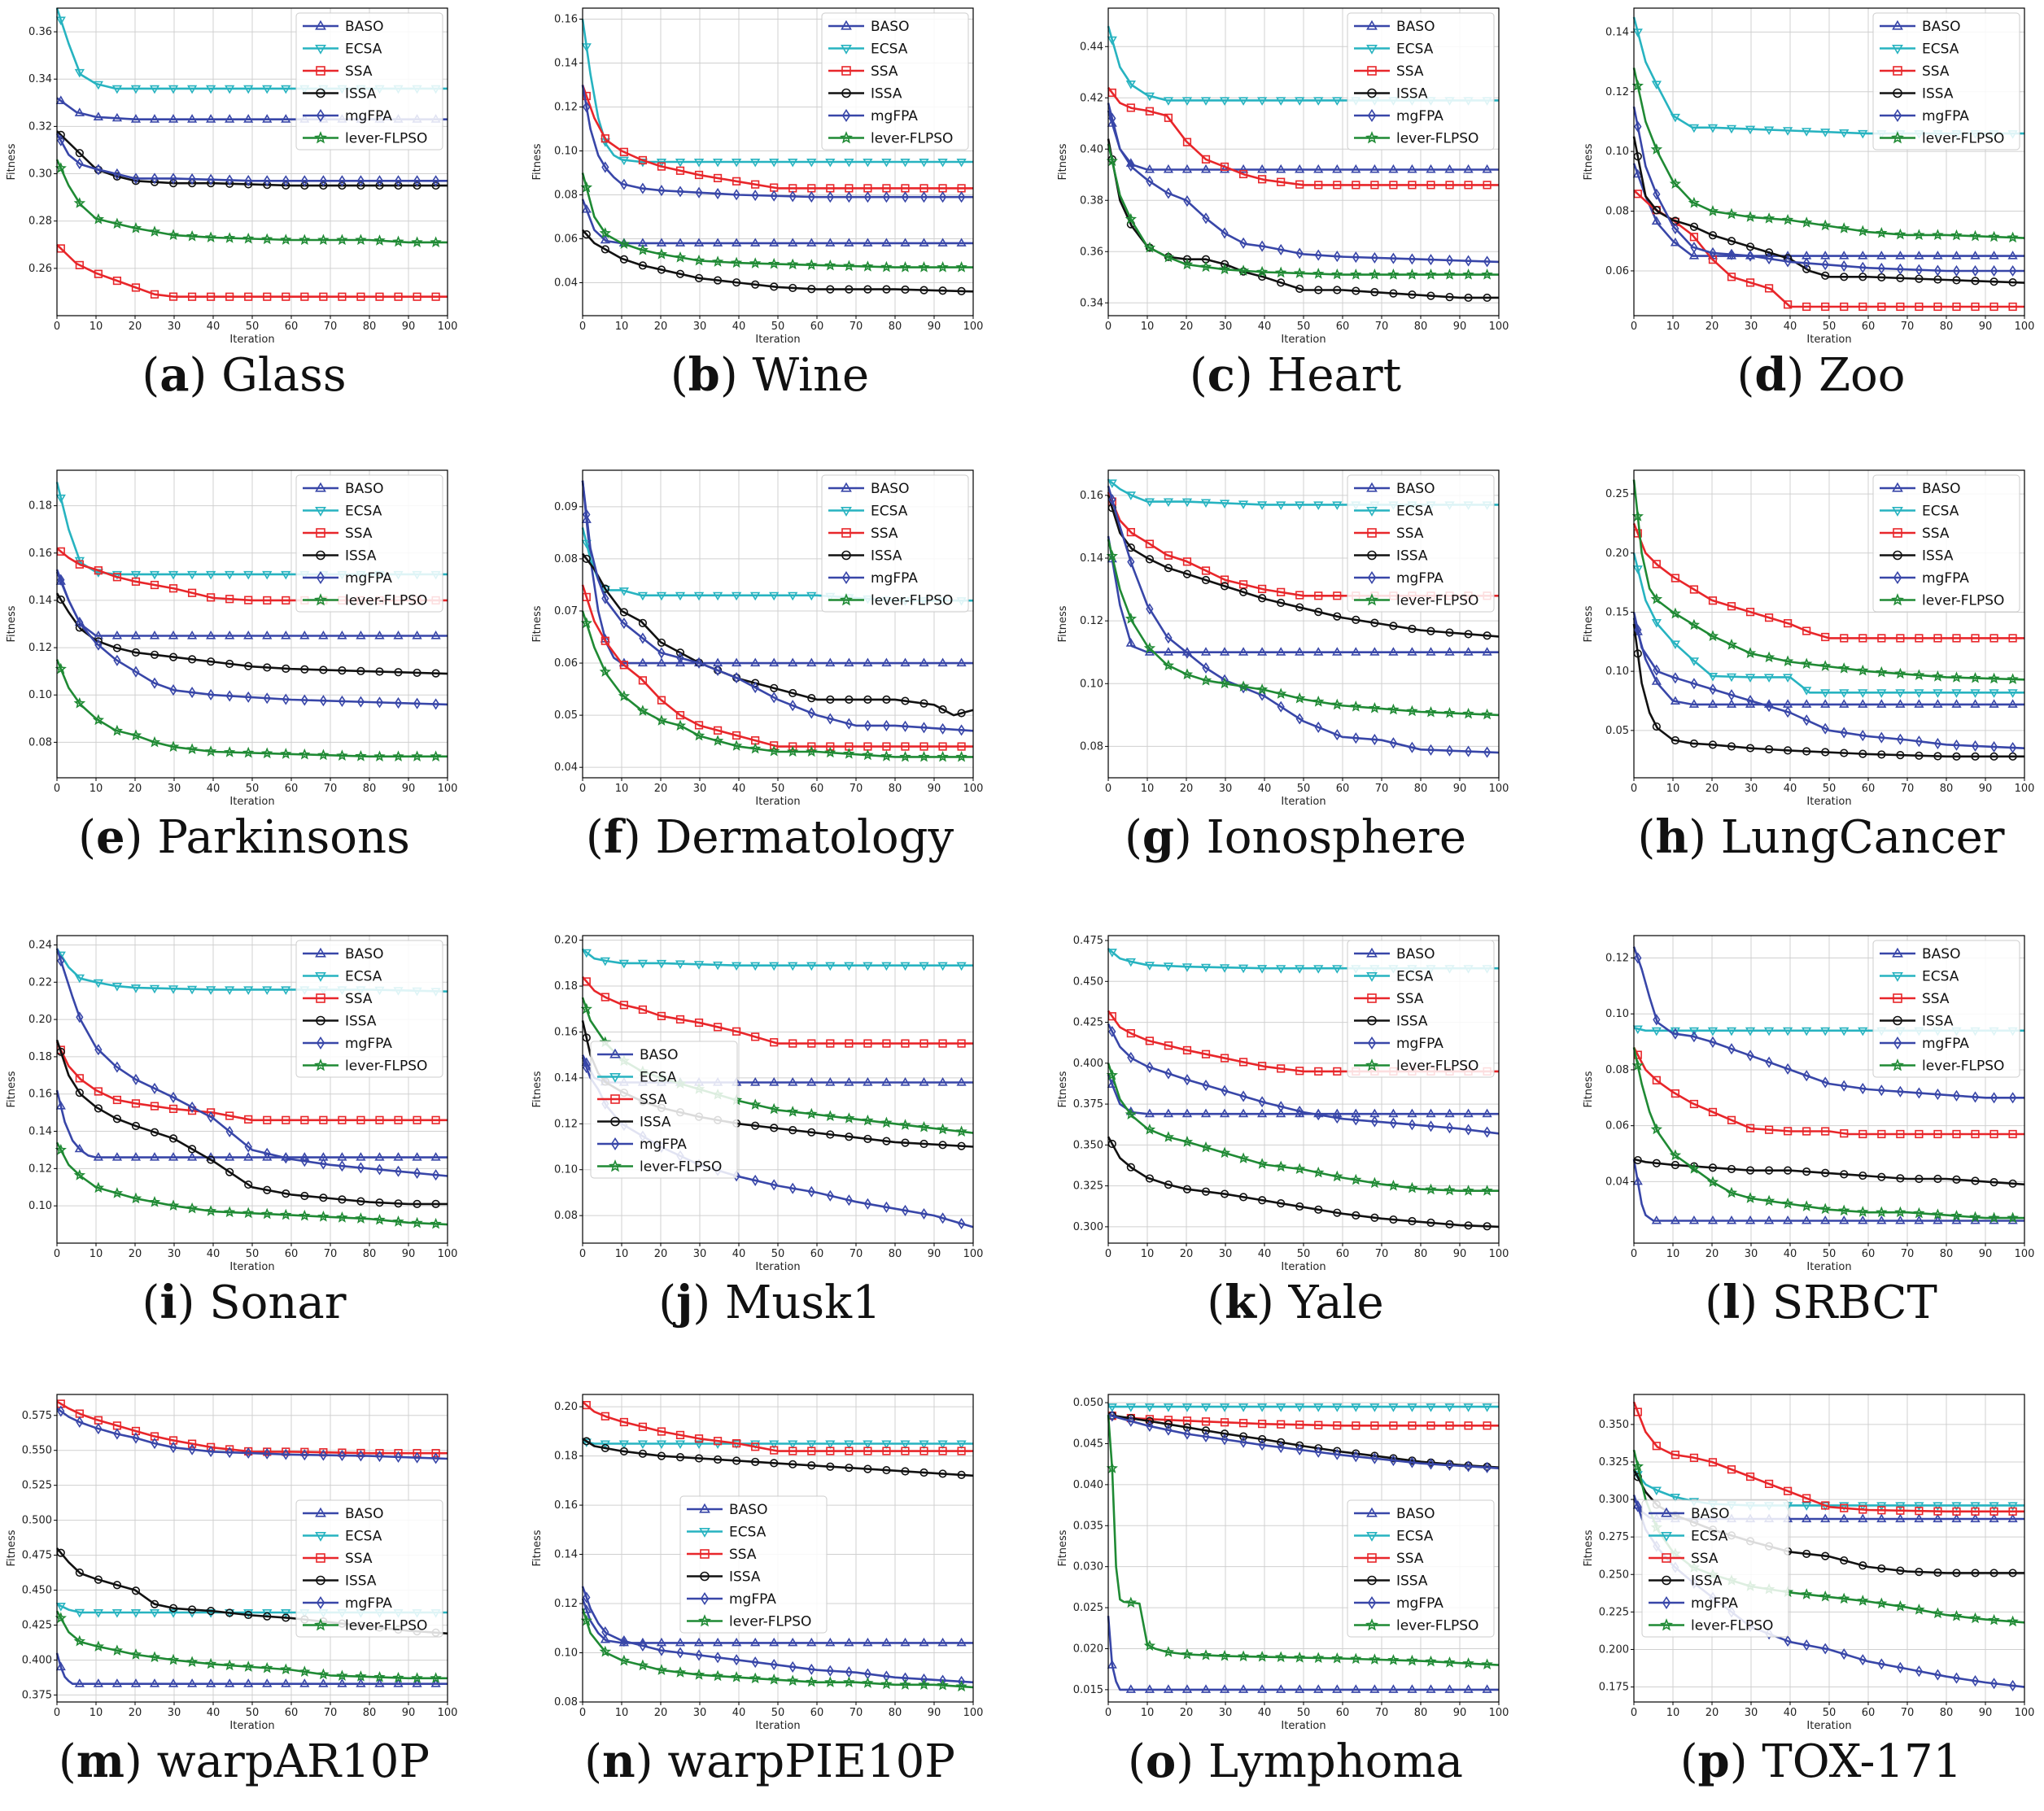 This screenshot has width=2044, height=1811. I want to click on x-tick-label: 60, so click(1343, 789).